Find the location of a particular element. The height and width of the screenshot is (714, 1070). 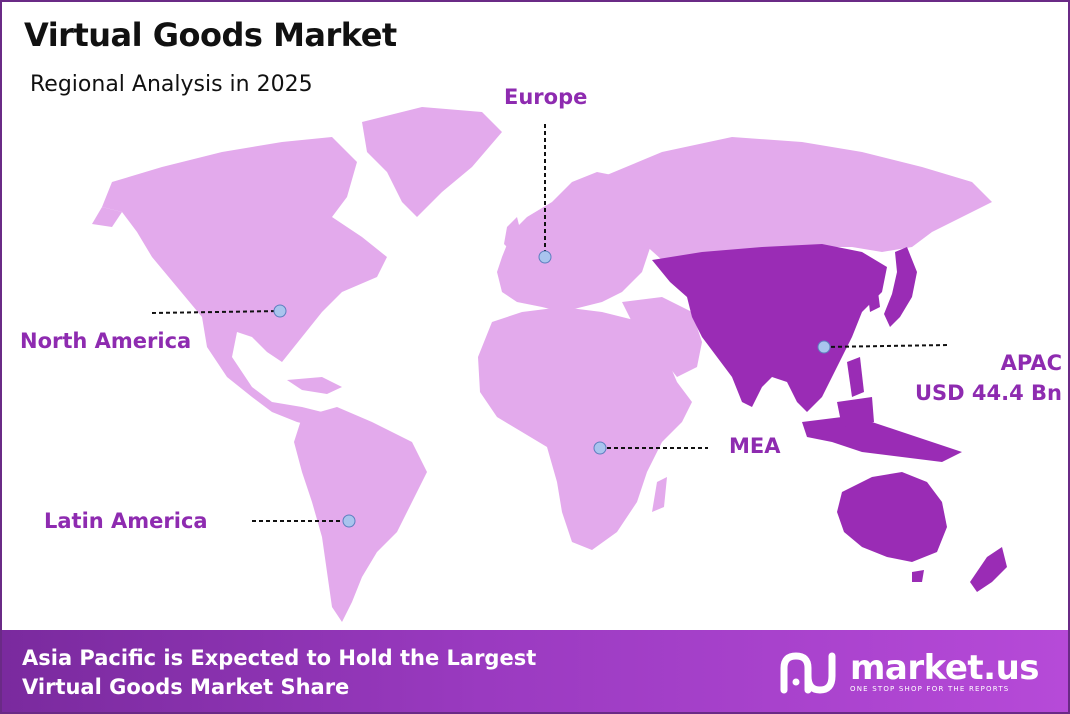

la-marker is located at coordinates (349, 521).